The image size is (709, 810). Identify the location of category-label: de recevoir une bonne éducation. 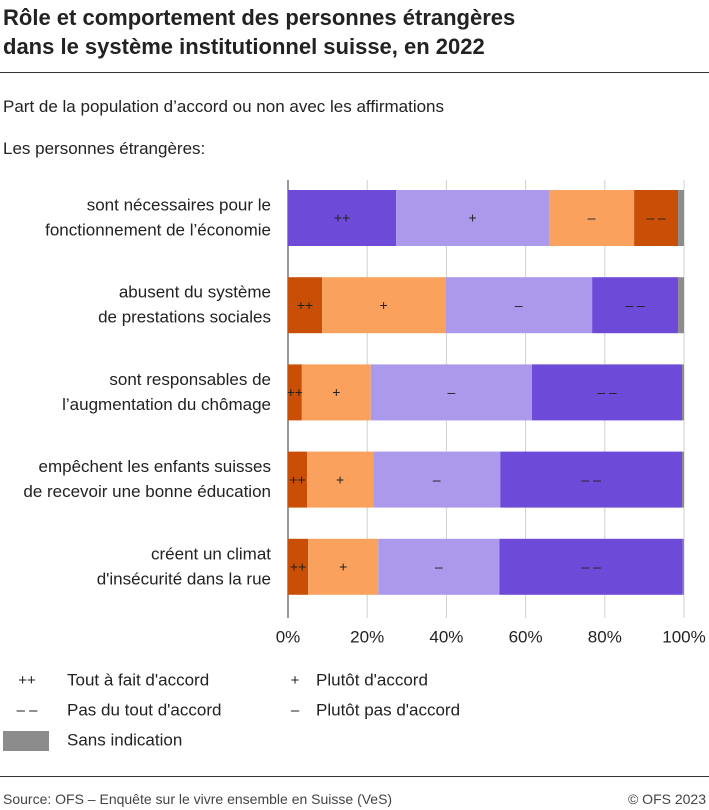
(147, 491).